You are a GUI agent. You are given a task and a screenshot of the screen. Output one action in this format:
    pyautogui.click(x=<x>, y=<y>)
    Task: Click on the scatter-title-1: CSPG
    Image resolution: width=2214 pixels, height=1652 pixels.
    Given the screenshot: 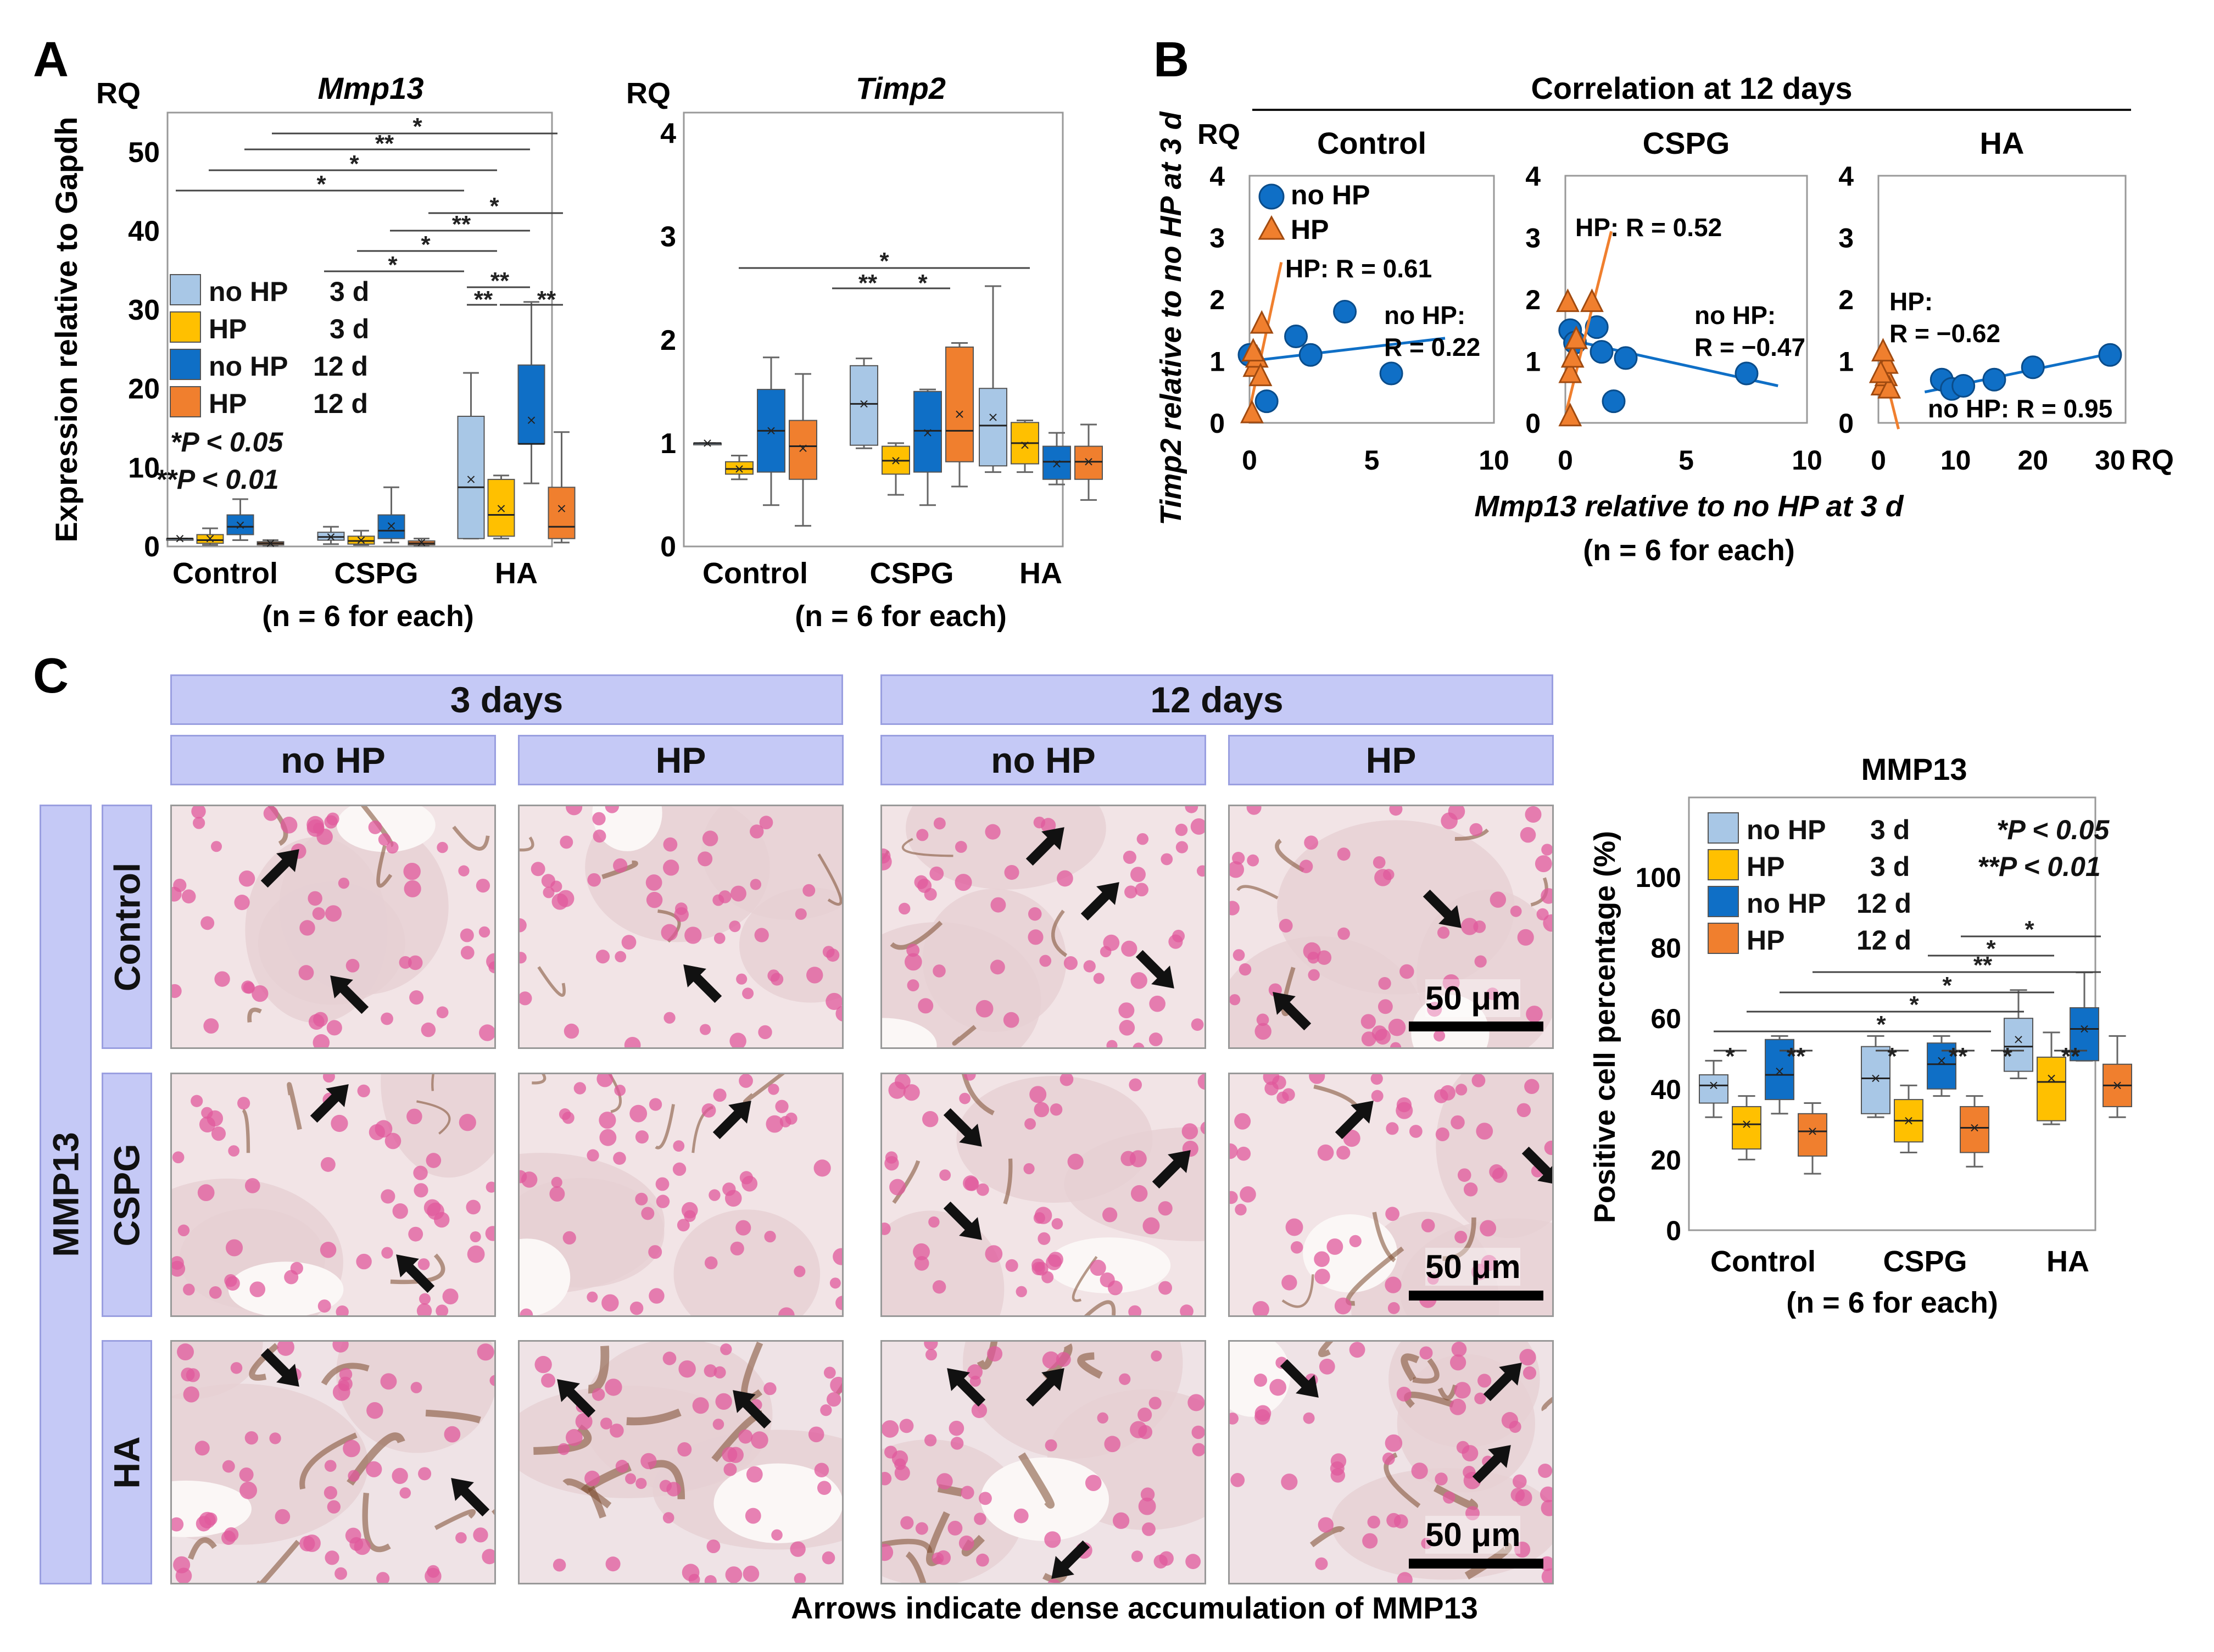 What is the action you would take?
    pyautogui.click(x=1686, y=143)
    